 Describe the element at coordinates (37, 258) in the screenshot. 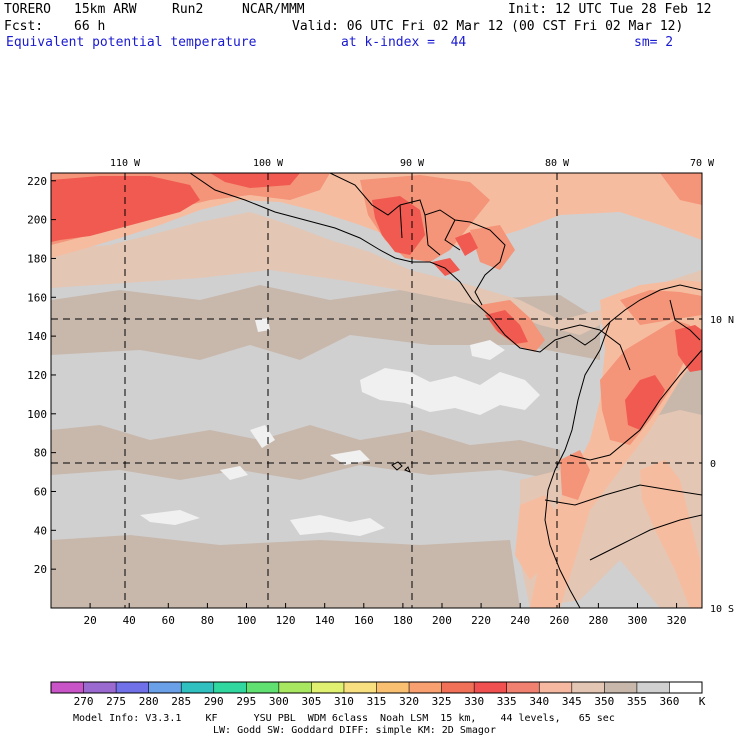

I see `y-tick-label: 180` at that location.